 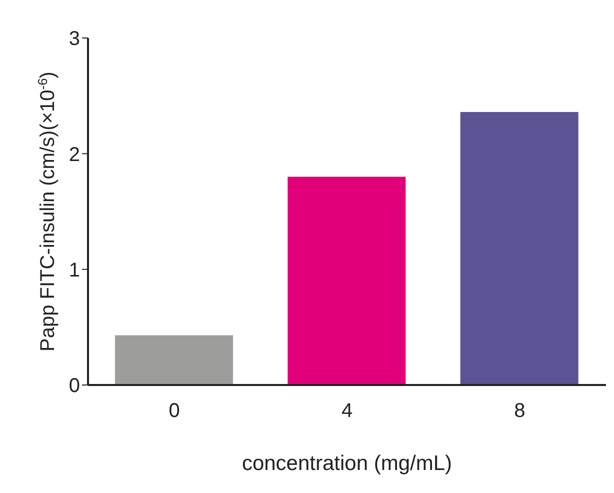 I want to click on x-tick-label: 8, so click(x=520, y=411).